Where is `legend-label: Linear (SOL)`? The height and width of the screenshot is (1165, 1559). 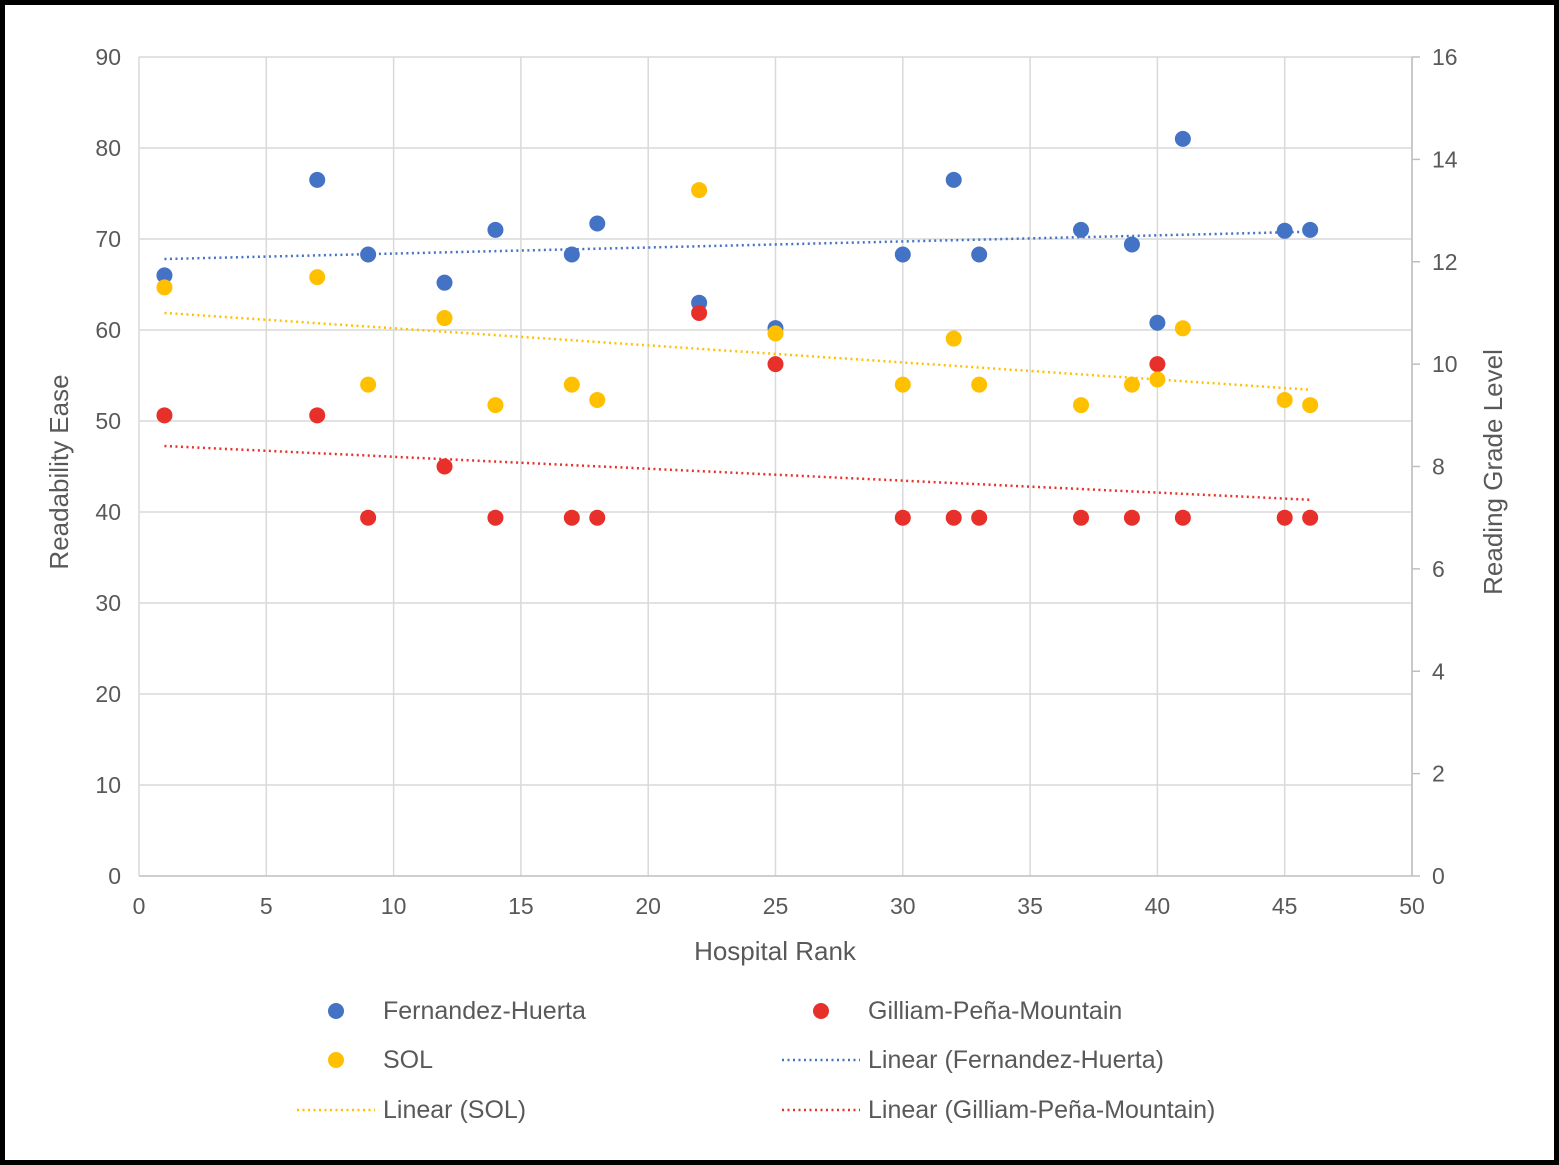
legend-label: Linear (SOL) is located at coordinates (454, 1110).